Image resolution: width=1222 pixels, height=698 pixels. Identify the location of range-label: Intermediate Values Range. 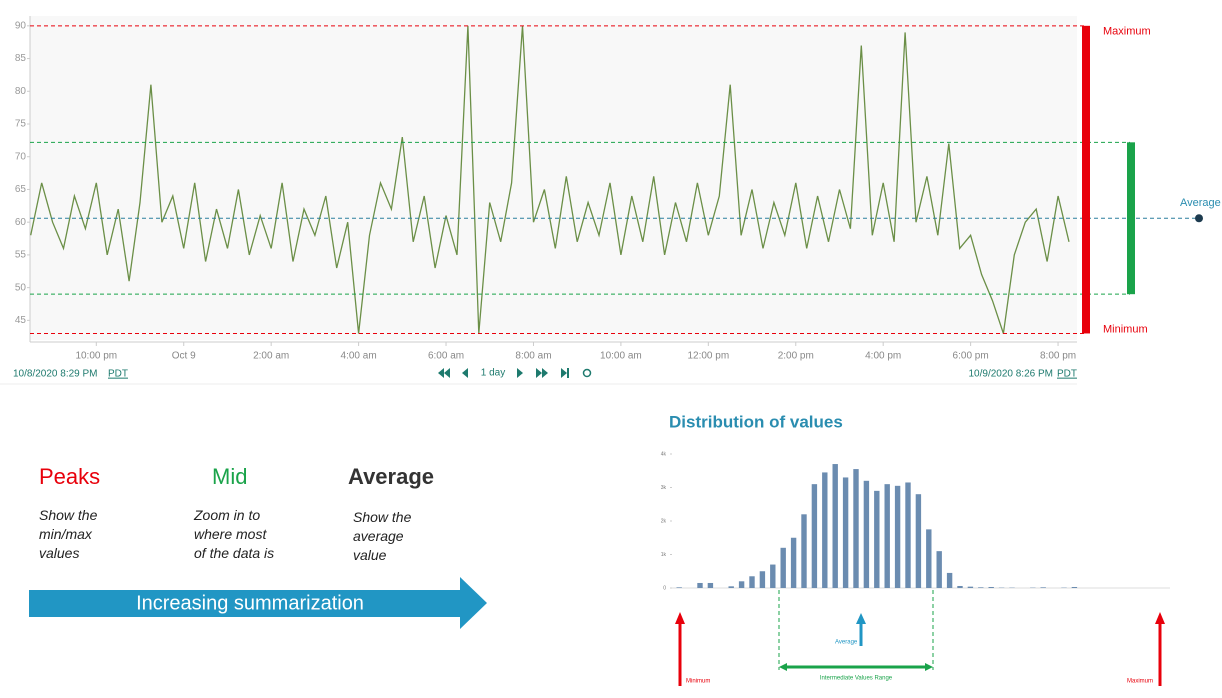
(856, 679).